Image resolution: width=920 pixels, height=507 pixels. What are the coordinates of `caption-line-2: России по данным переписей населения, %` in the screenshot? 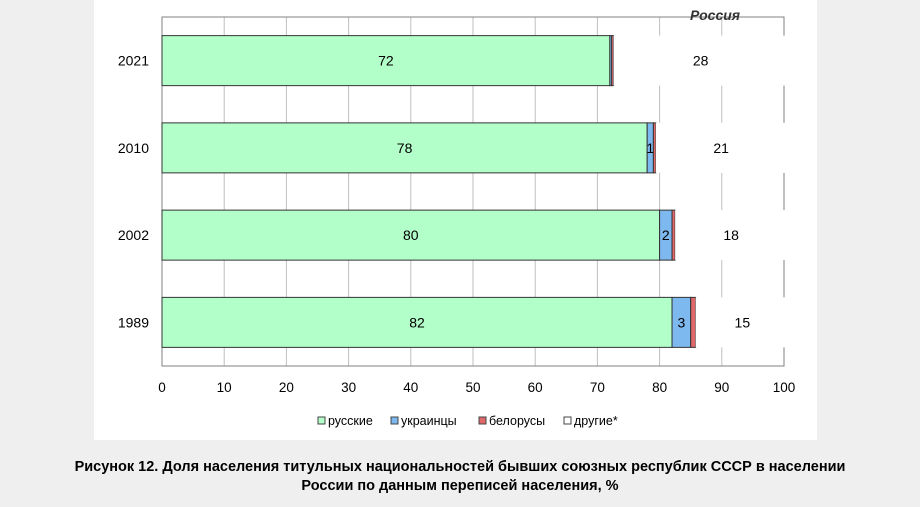 It's located at (460, 486).